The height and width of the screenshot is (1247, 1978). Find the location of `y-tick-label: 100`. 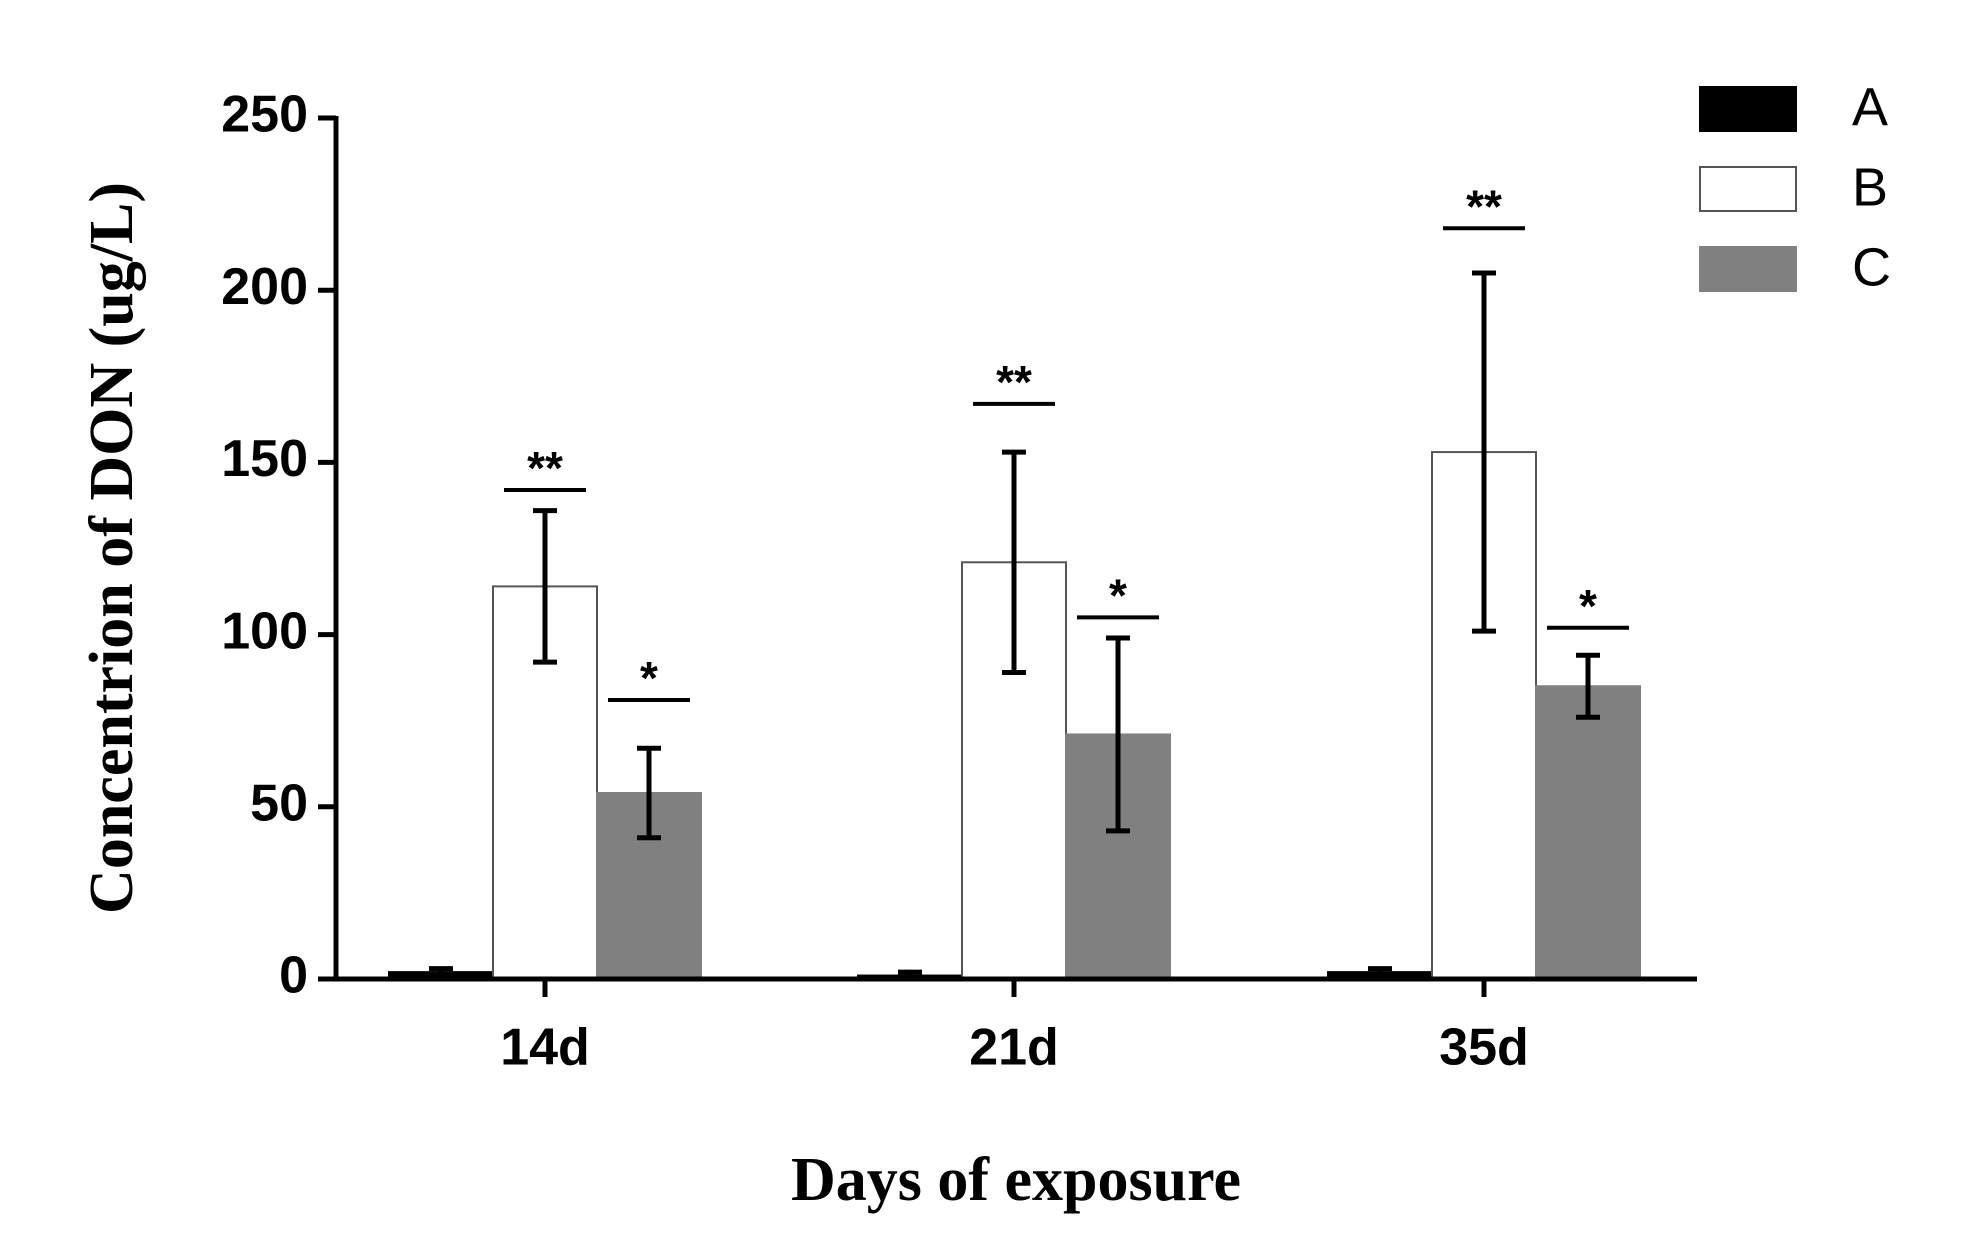

y-tick-label: 100 is located at coordinates (264, 631).